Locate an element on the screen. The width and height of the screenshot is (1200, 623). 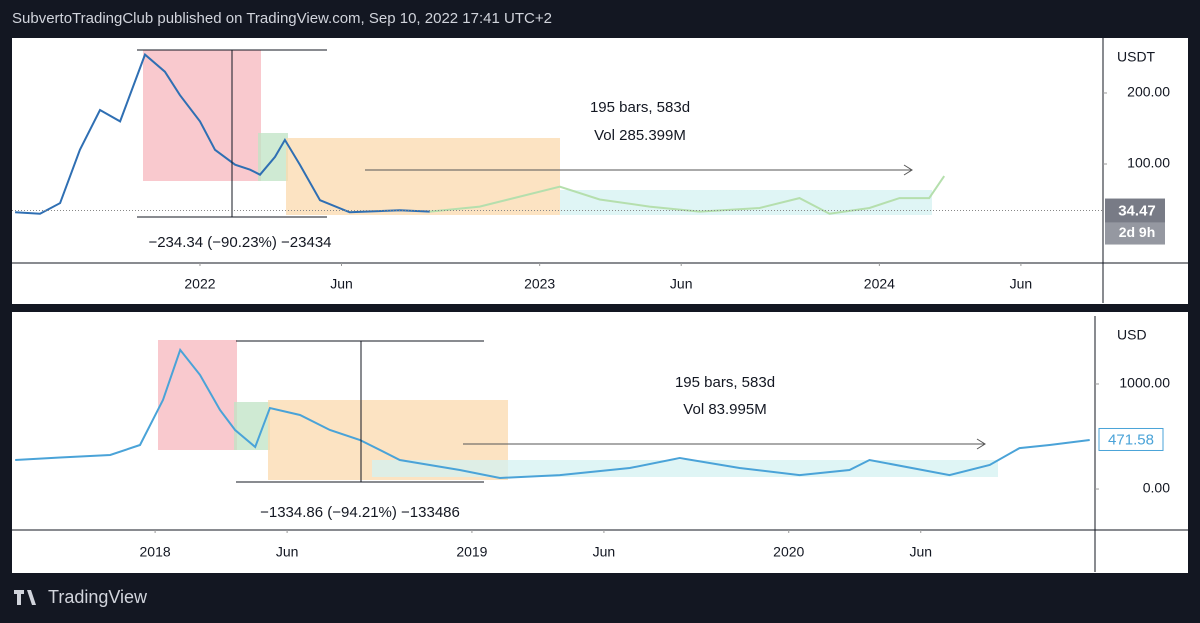
x-tick-label: 2024 is located at coordinates (879, 284).